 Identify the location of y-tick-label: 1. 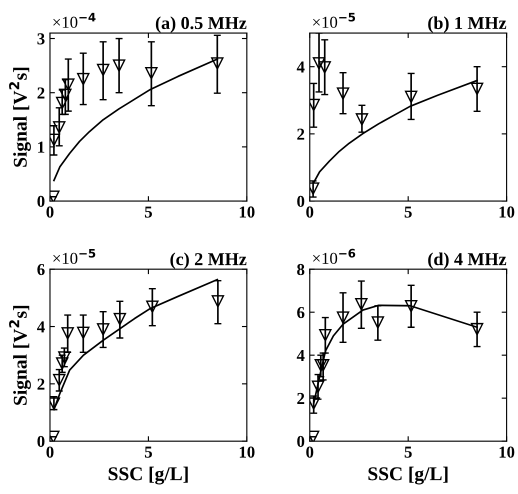
(41, 147).